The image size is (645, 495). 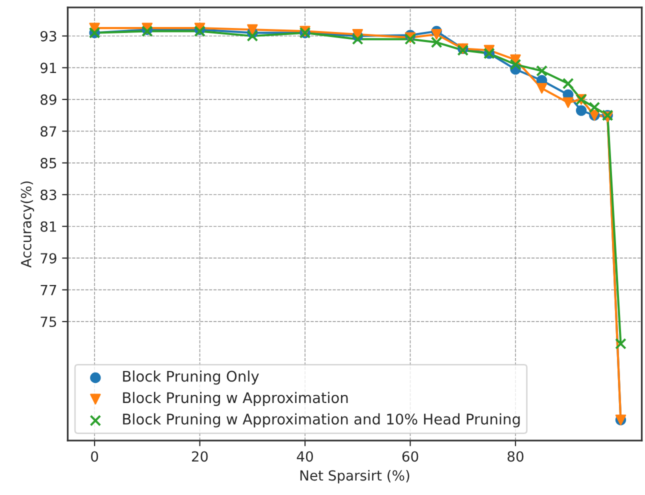 What do you see at coordinates (48, 36) in the screenshot?
I see `y-tick-label: 93` at bounding box center [48, 36].